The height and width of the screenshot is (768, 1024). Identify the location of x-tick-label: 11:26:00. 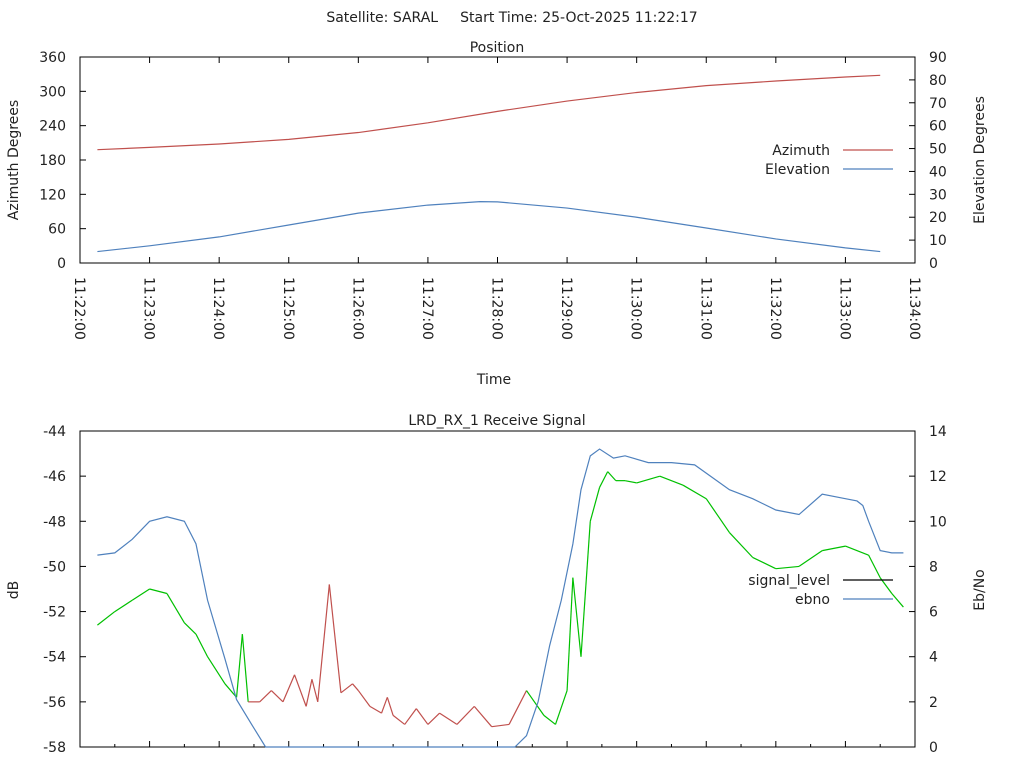
(357, 308).